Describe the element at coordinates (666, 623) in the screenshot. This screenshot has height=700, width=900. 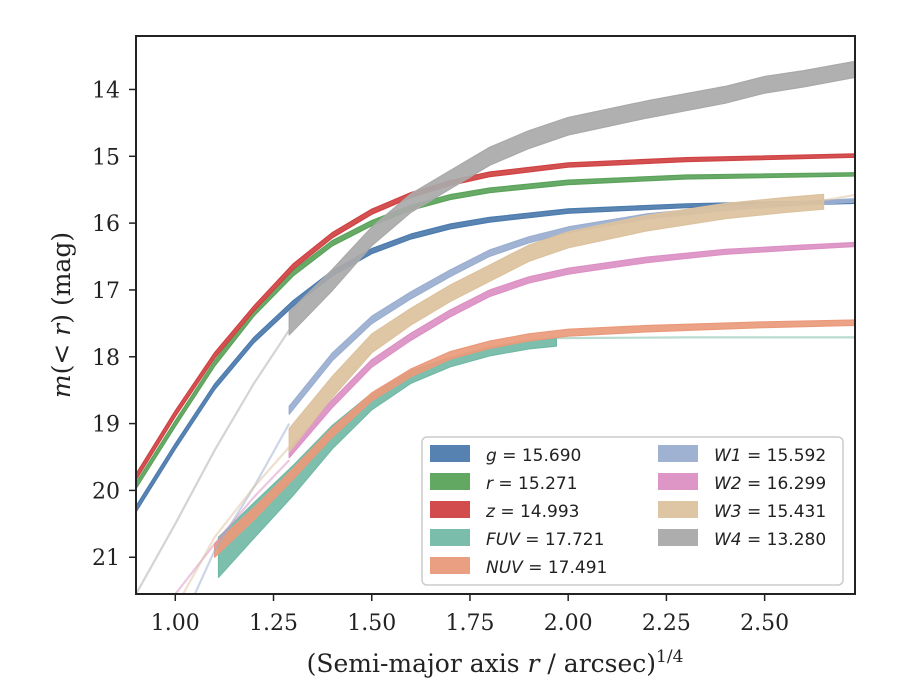
I see `x-tick-label: 2.25` at that location.